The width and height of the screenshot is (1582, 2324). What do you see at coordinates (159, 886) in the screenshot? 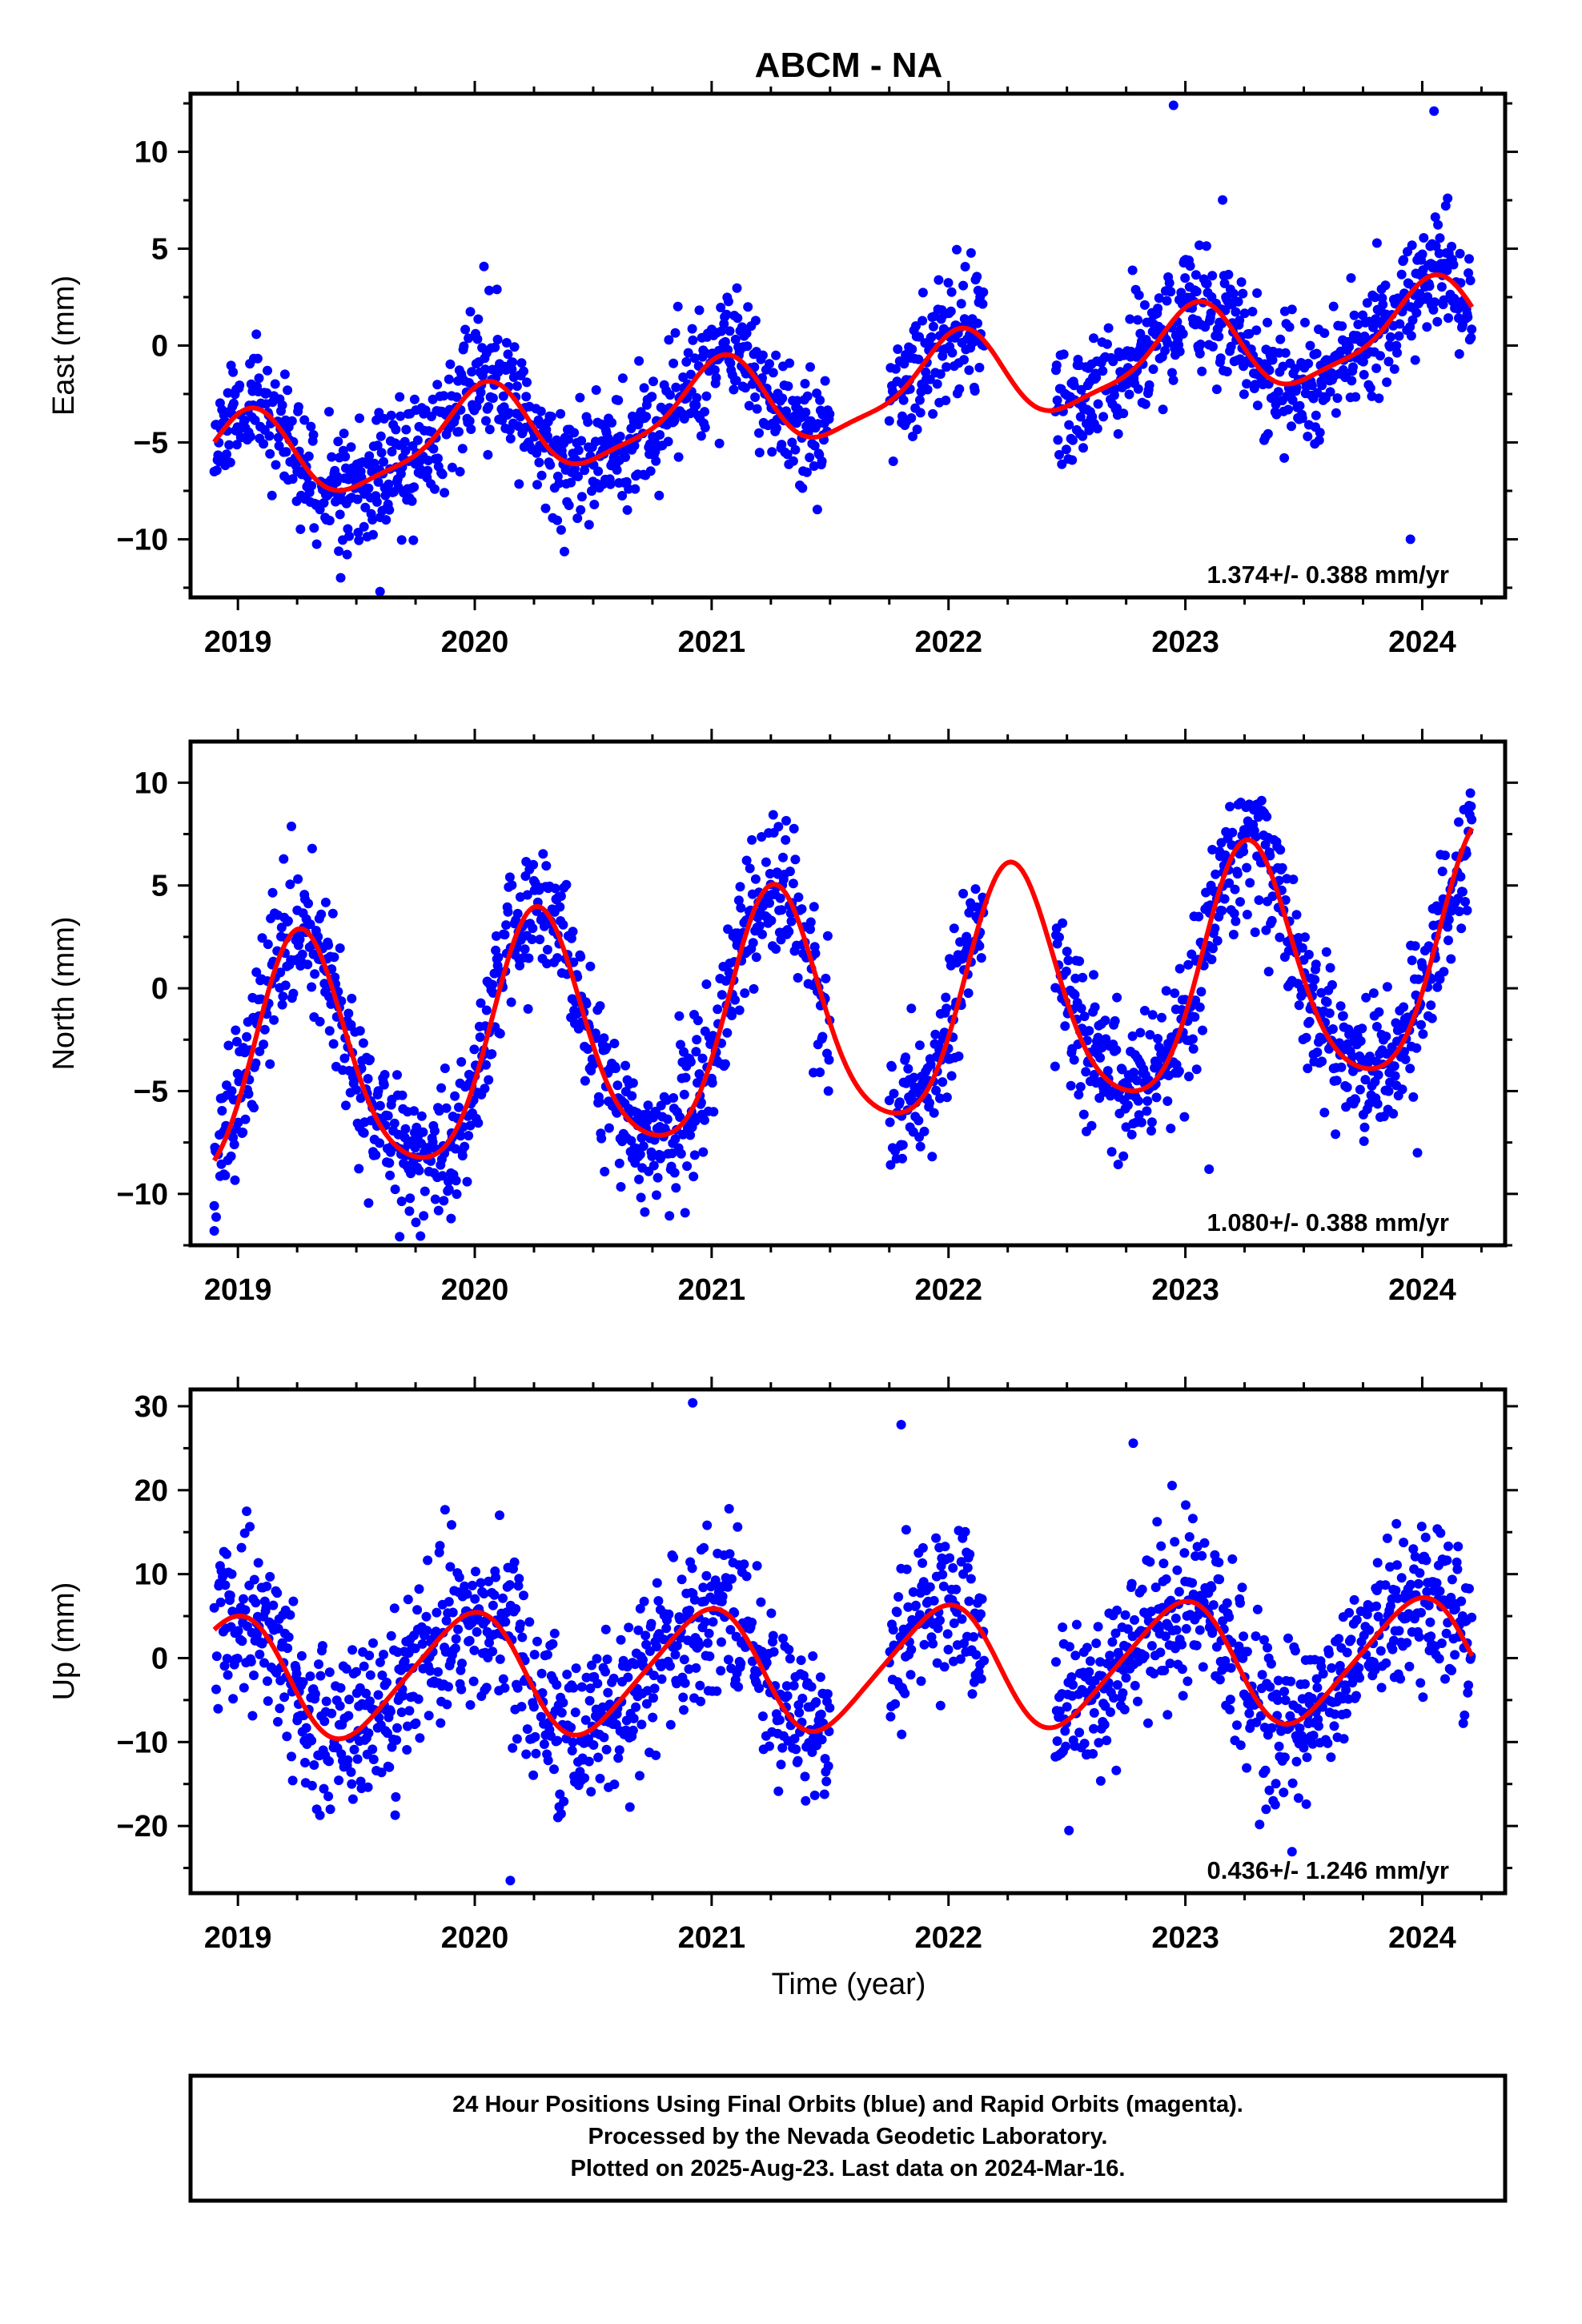
I see `y-tick-label: 5` at bounding box center [159, 886].